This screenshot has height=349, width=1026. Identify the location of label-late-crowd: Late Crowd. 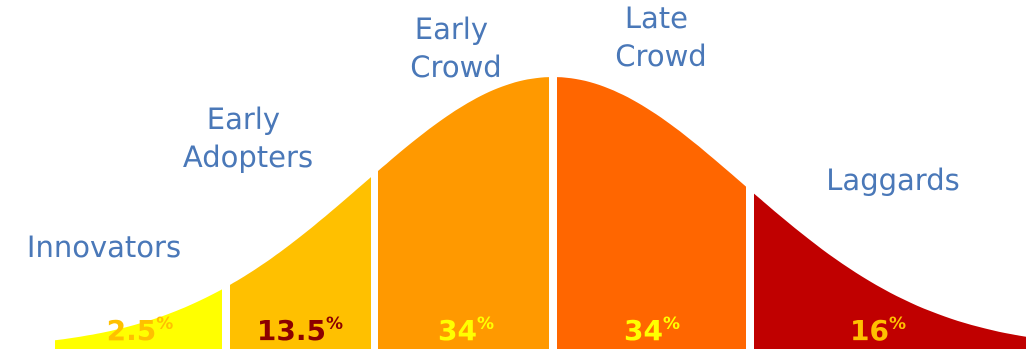
(660, 37).